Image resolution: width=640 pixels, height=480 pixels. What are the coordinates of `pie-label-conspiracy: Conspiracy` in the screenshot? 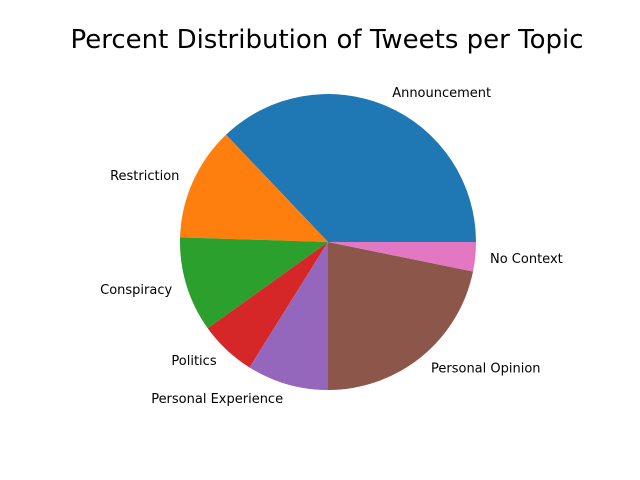 It's located at (136, 290).